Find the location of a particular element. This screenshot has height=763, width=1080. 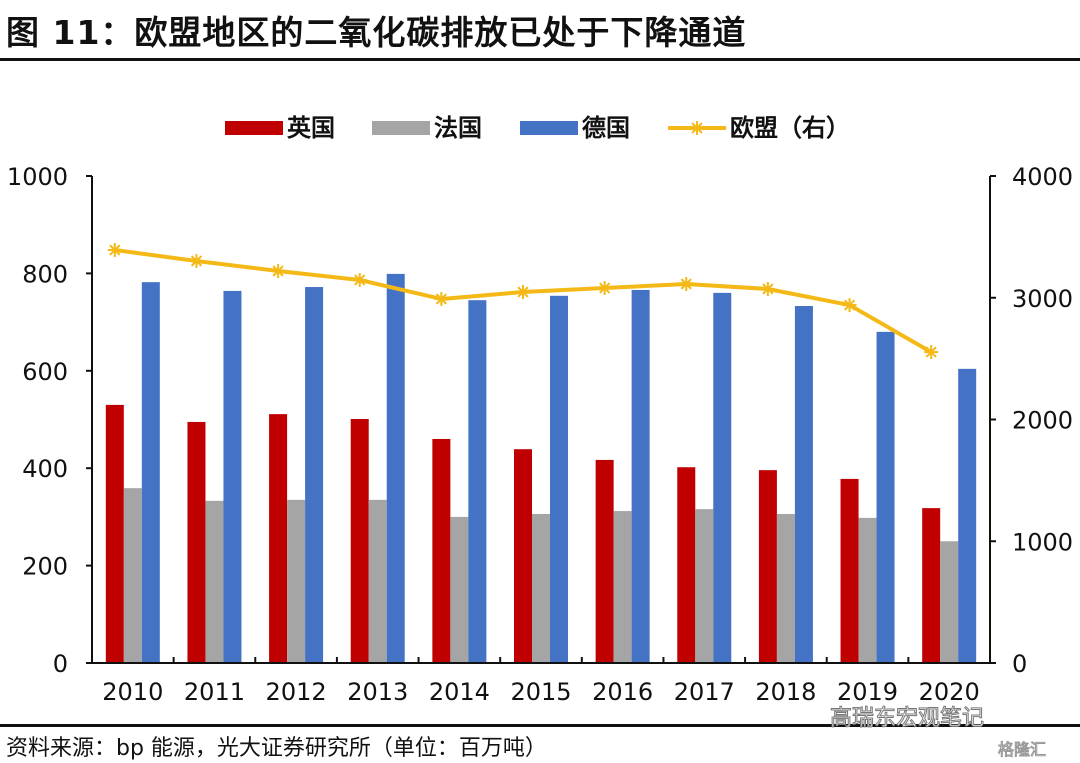

bar-德国-2020 is located at coordinates (967, 515).